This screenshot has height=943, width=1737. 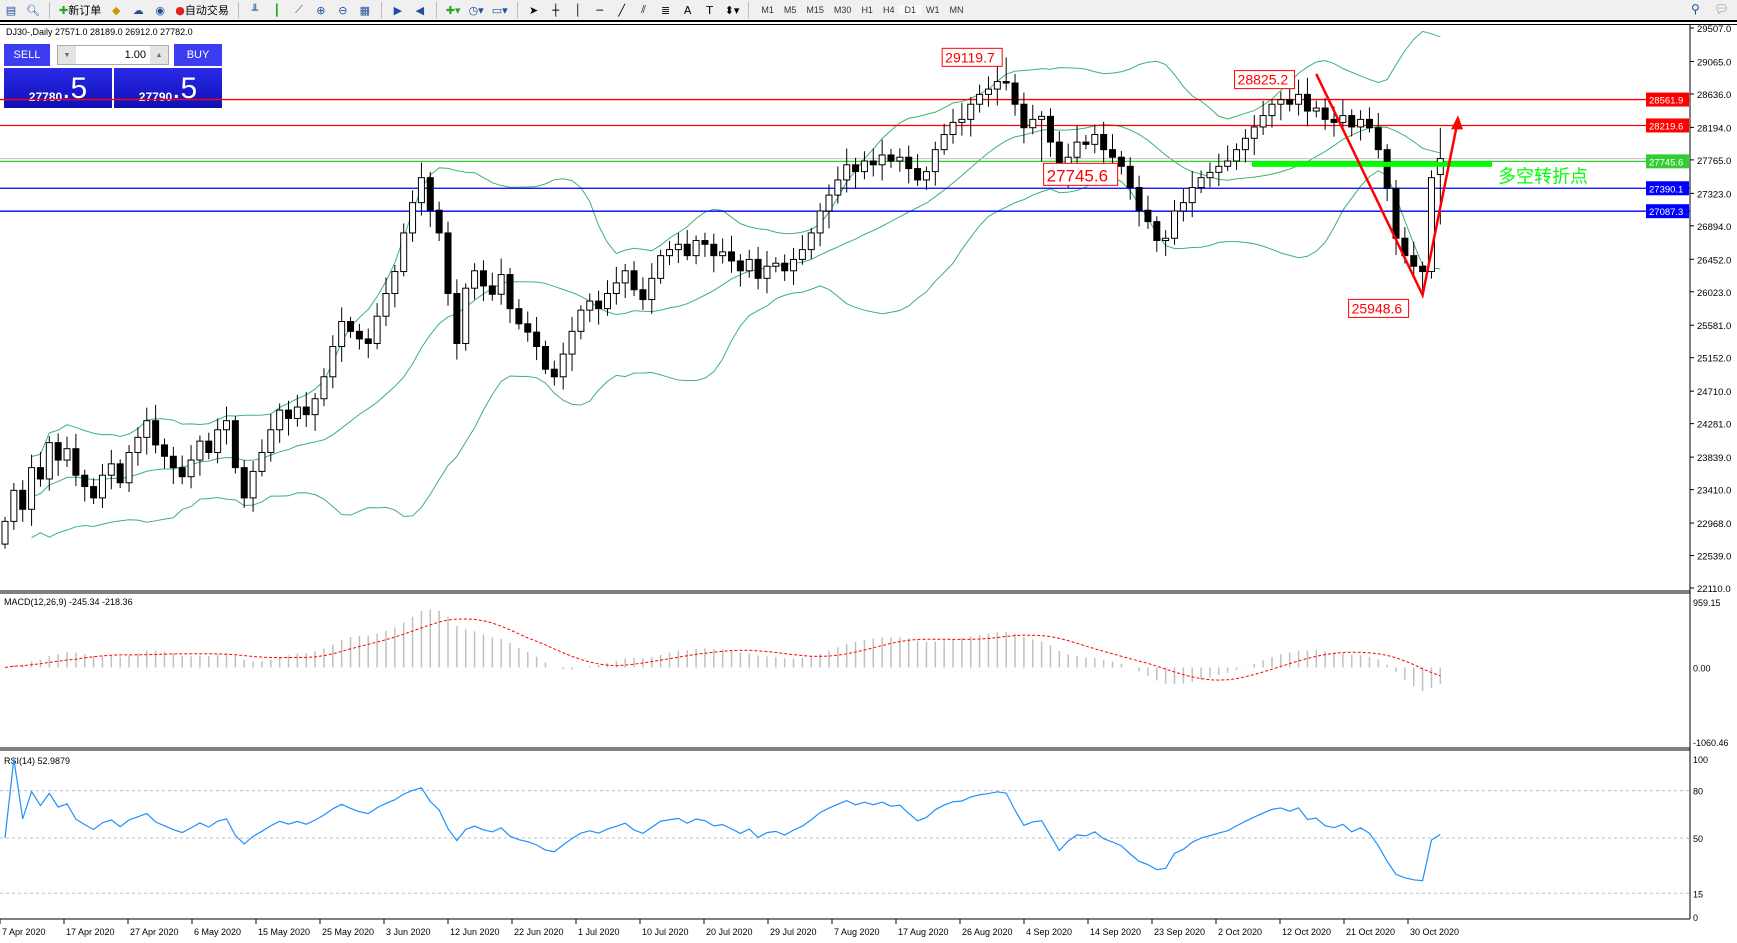 What do you see at coordinates (238, 10) in the screenshot?
I see `toolbar-separator` at bounding box center [238, 10].